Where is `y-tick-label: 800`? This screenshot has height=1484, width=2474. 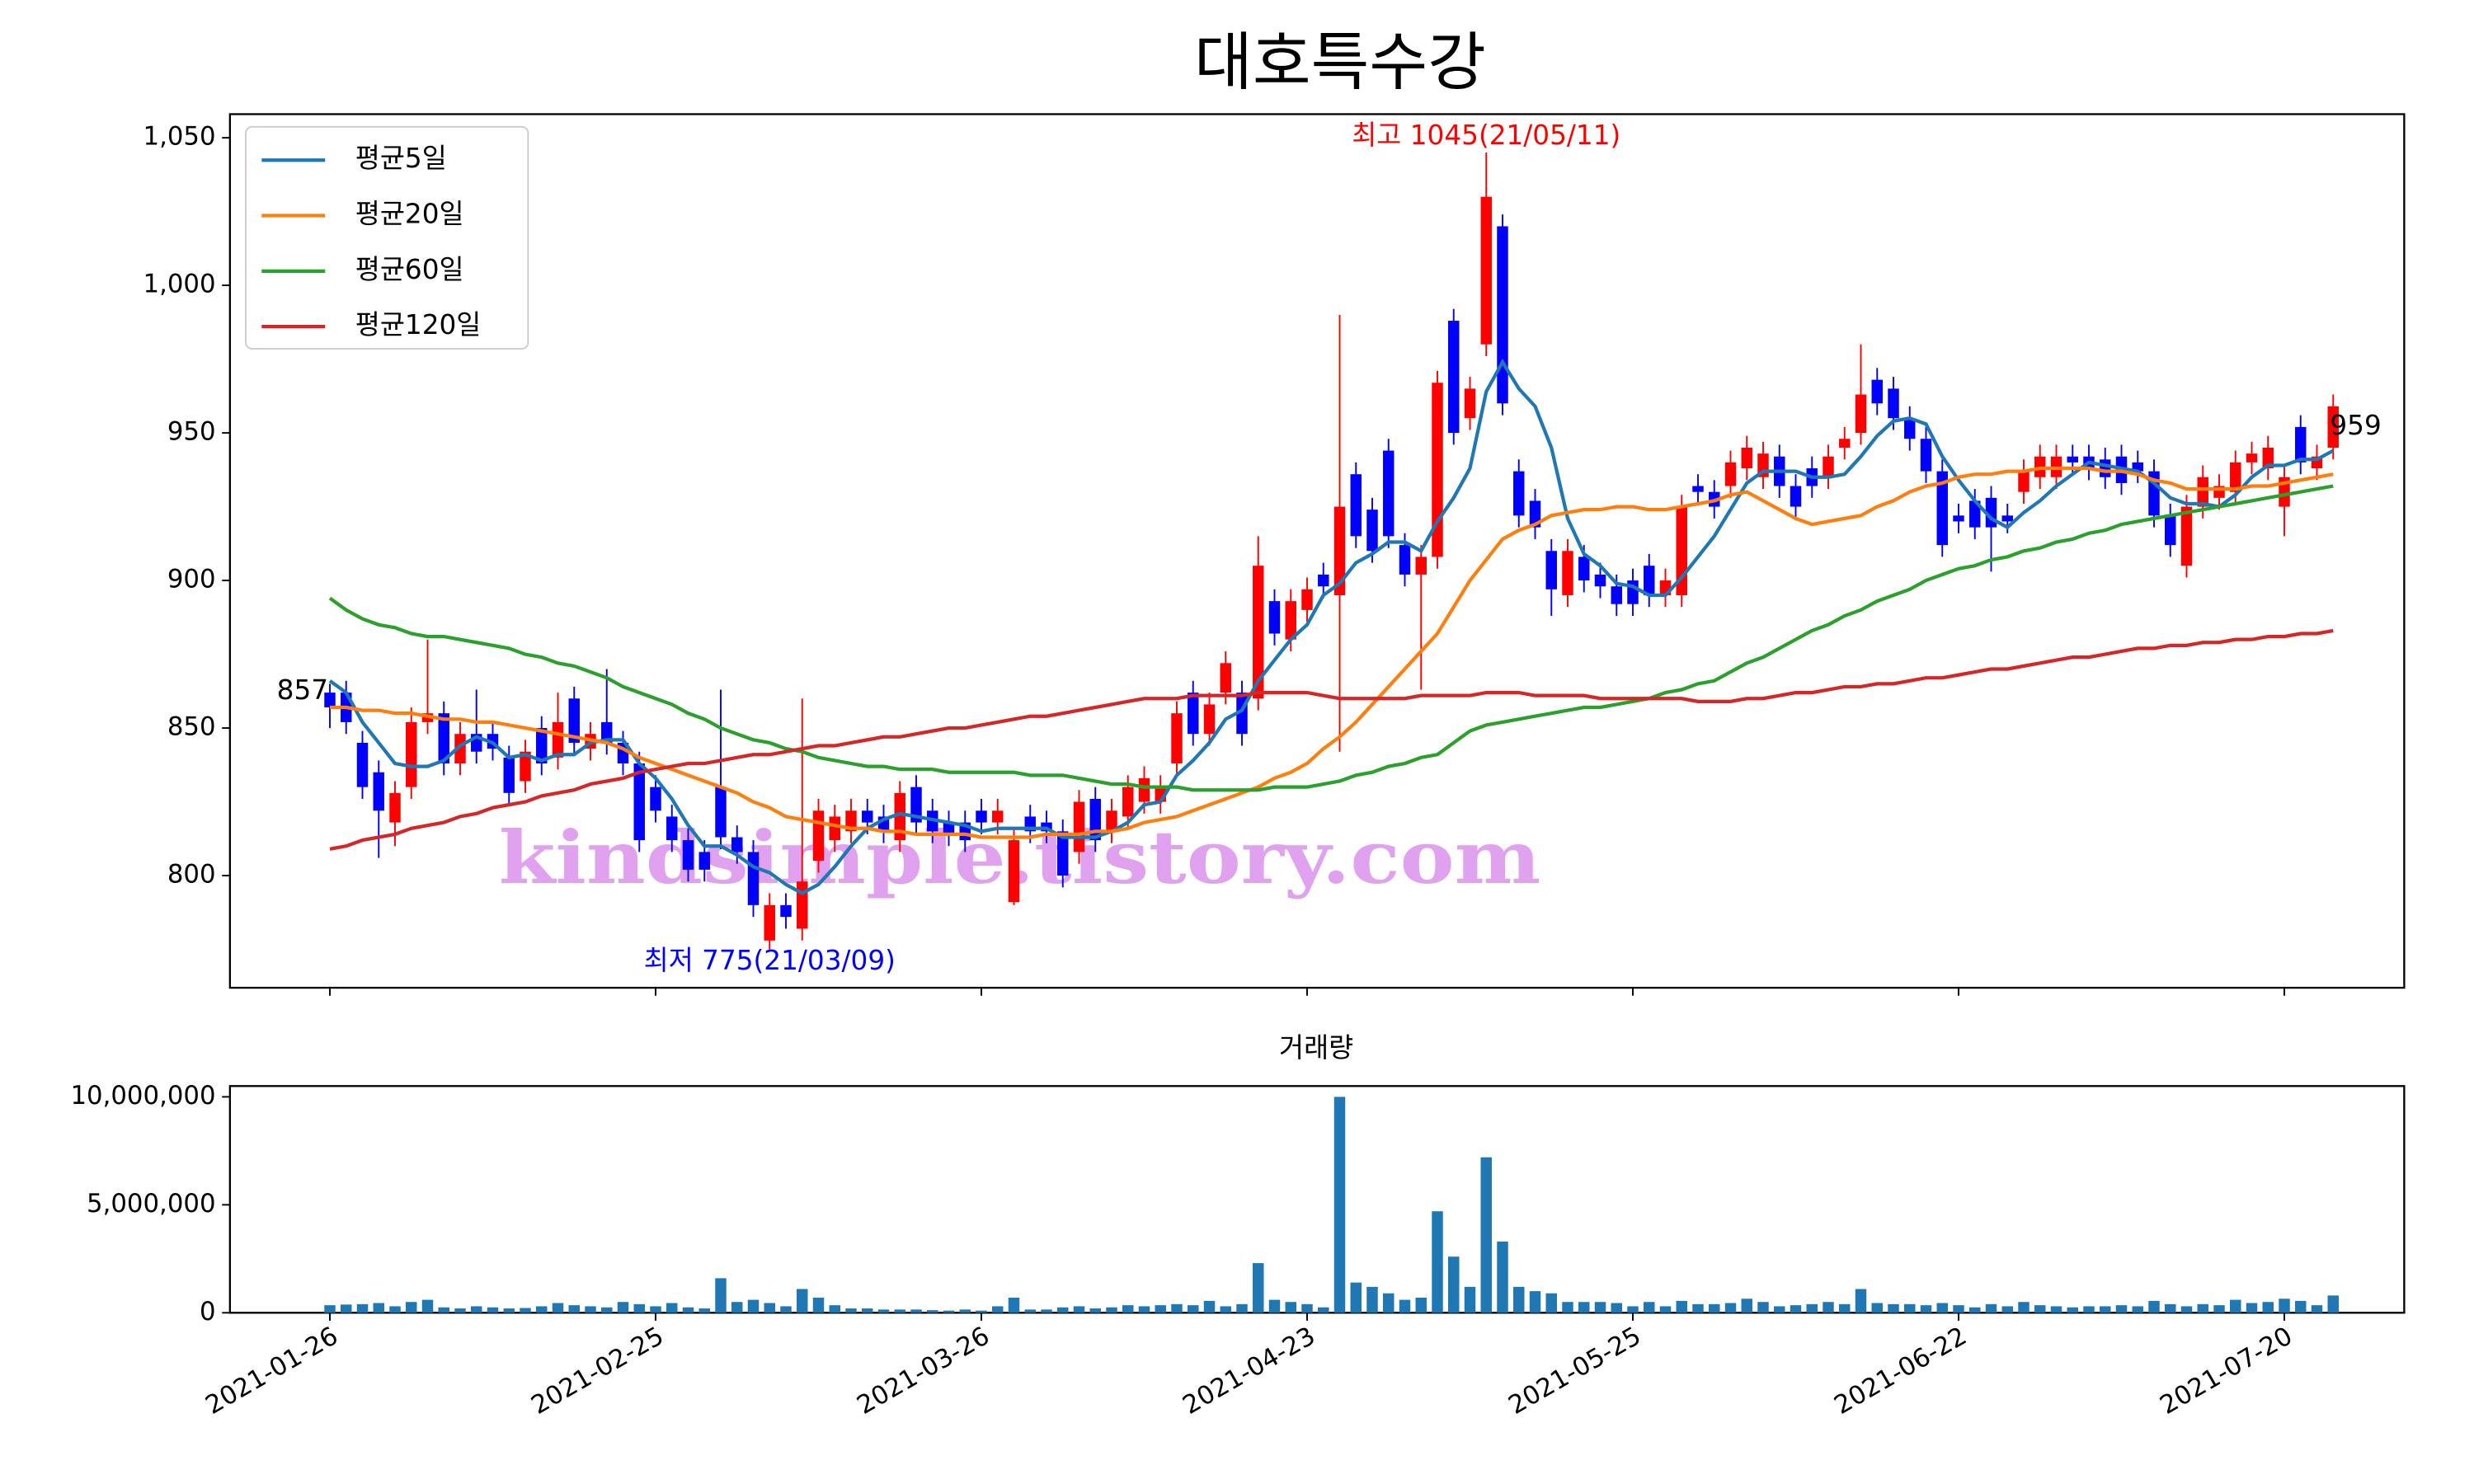
y-tick-label: 800 is located at coordinates (191, 875).